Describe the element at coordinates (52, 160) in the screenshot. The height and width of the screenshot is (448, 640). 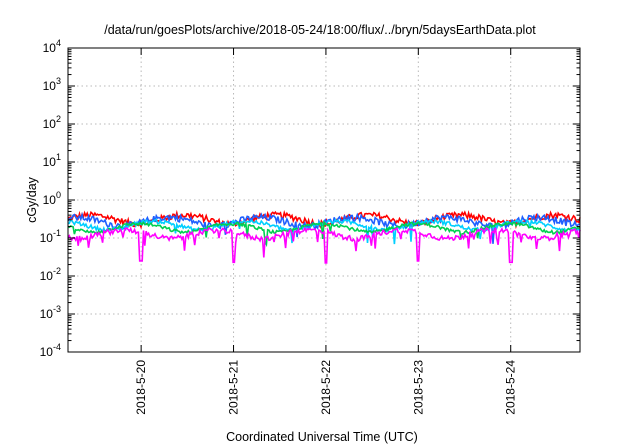
I see `y-tick-label: 10¹` at that location.